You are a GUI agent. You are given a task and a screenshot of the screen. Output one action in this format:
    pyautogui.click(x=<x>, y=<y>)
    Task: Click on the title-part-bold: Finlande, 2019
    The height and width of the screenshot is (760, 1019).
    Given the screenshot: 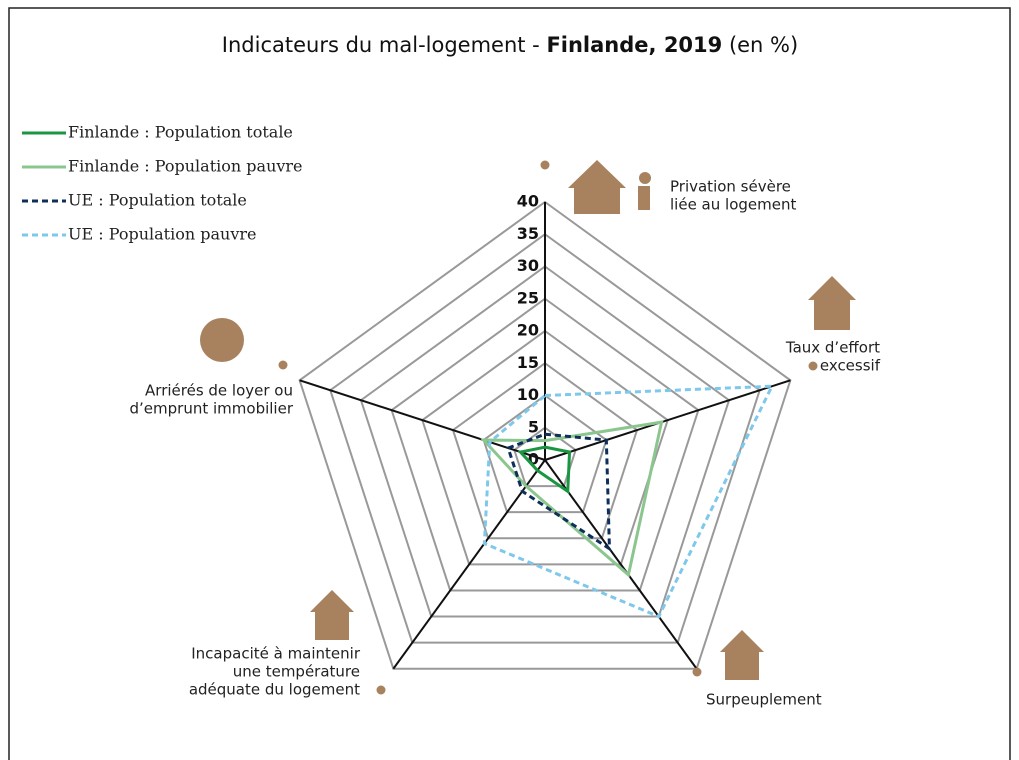 What is the action you would take?
    pyautogui.click(x=634, y=45)
    